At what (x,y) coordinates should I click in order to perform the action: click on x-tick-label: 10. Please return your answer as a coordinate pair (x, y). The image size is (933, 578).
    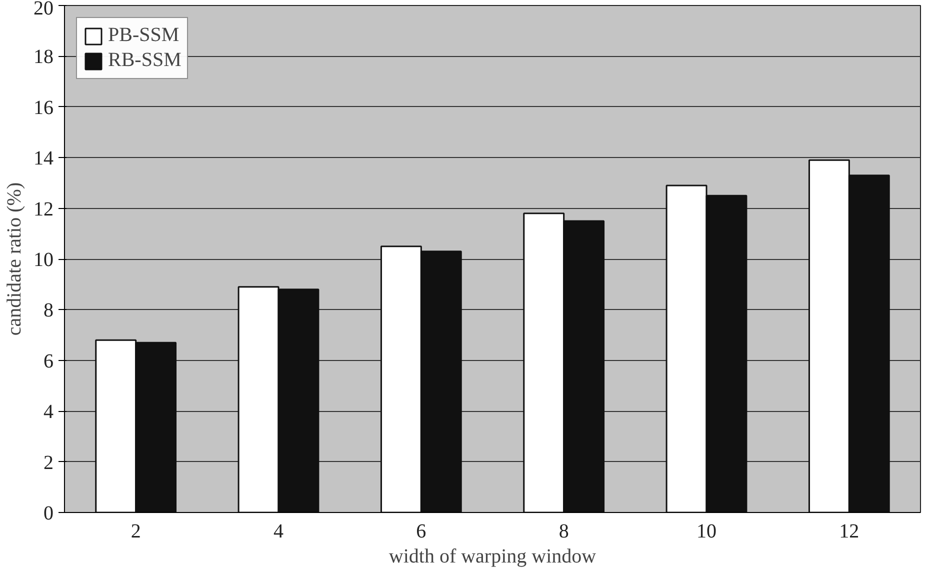
    Looking at the image, I should click on (706, 531).